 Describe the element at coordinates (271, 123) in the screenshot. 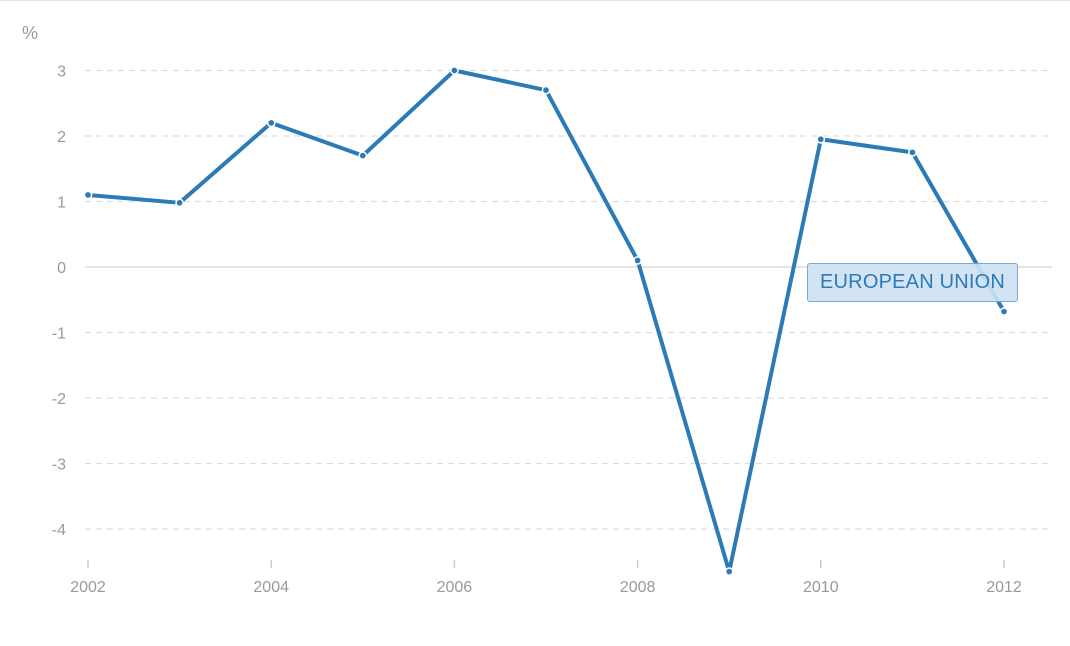

I see `data-point-2004` at that location.